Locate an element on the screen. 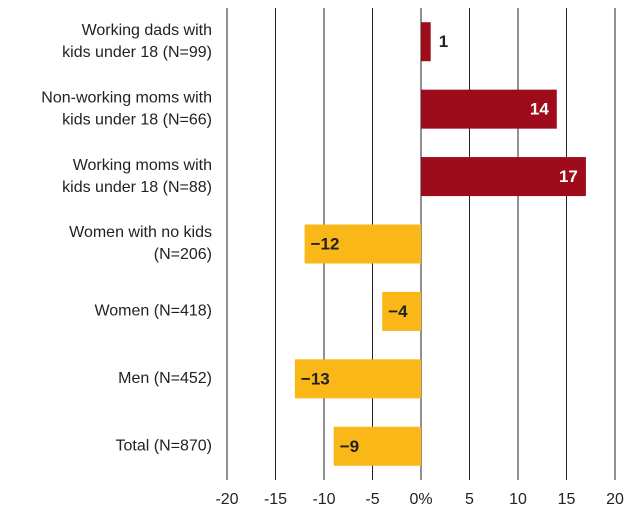 The height and width of the screenshot is (519, 636). x-tick-label: -10 is located at coordinates (323, 499).